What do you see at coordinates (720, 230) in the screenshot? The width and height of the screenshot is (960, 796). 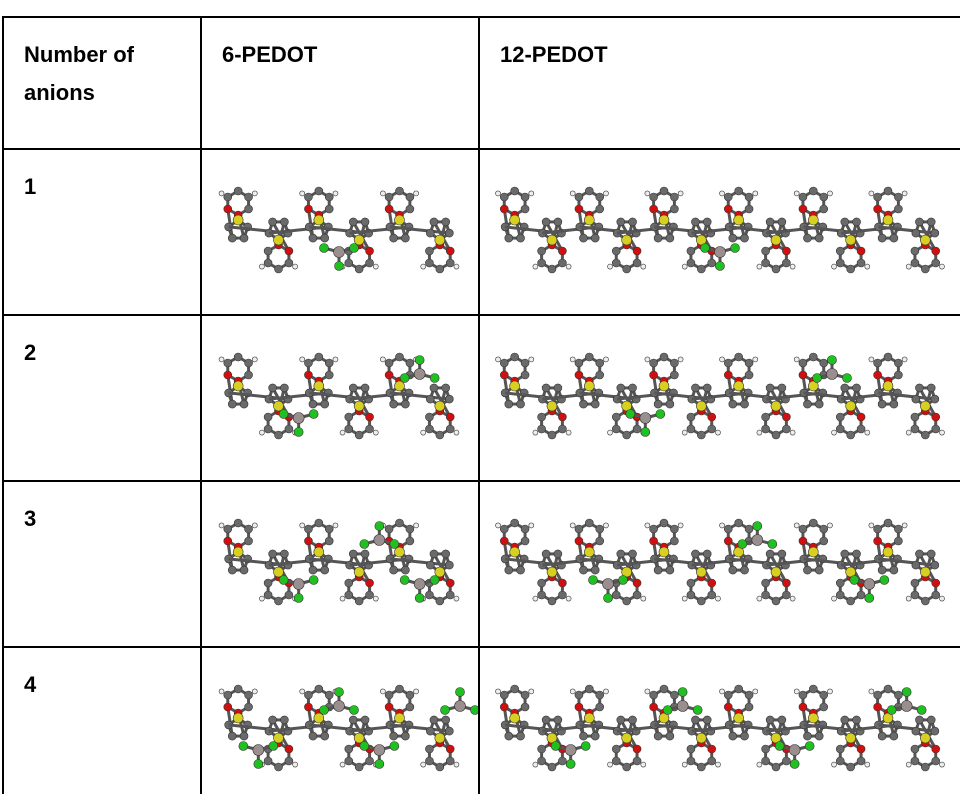 I see `molecule-image` at bounding box center [720, 230].